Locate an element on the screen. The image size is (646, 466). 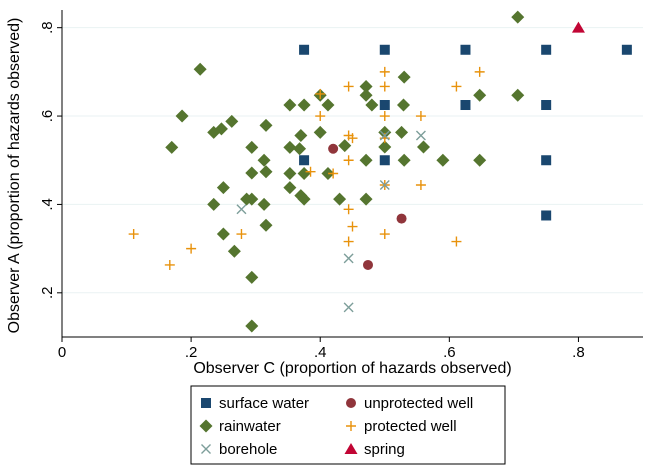
legend-marker-unprotected-well is located at coordinates (351, 403).